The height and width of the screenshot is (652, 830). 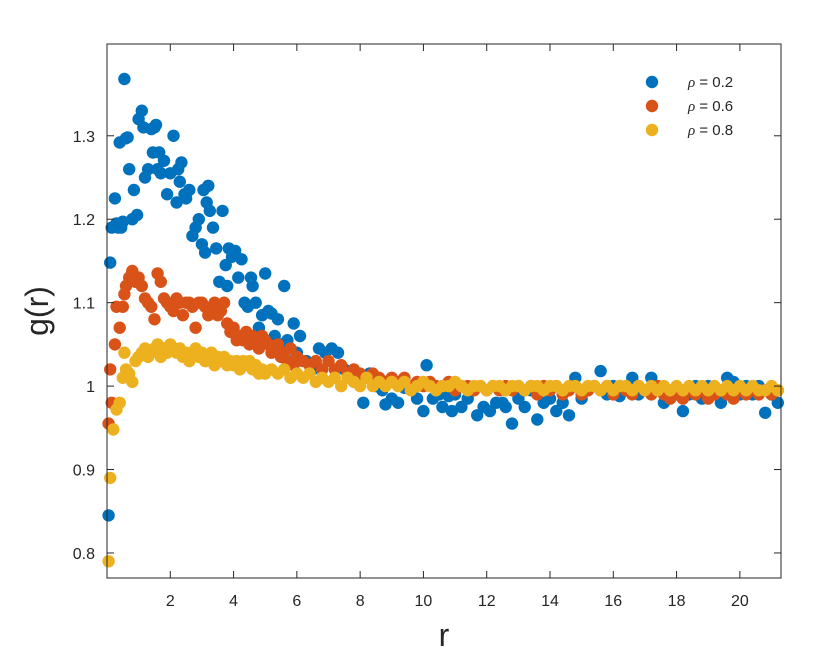 I want to click on legend-label: ρ = 0.8, so click(x=710, y=130).